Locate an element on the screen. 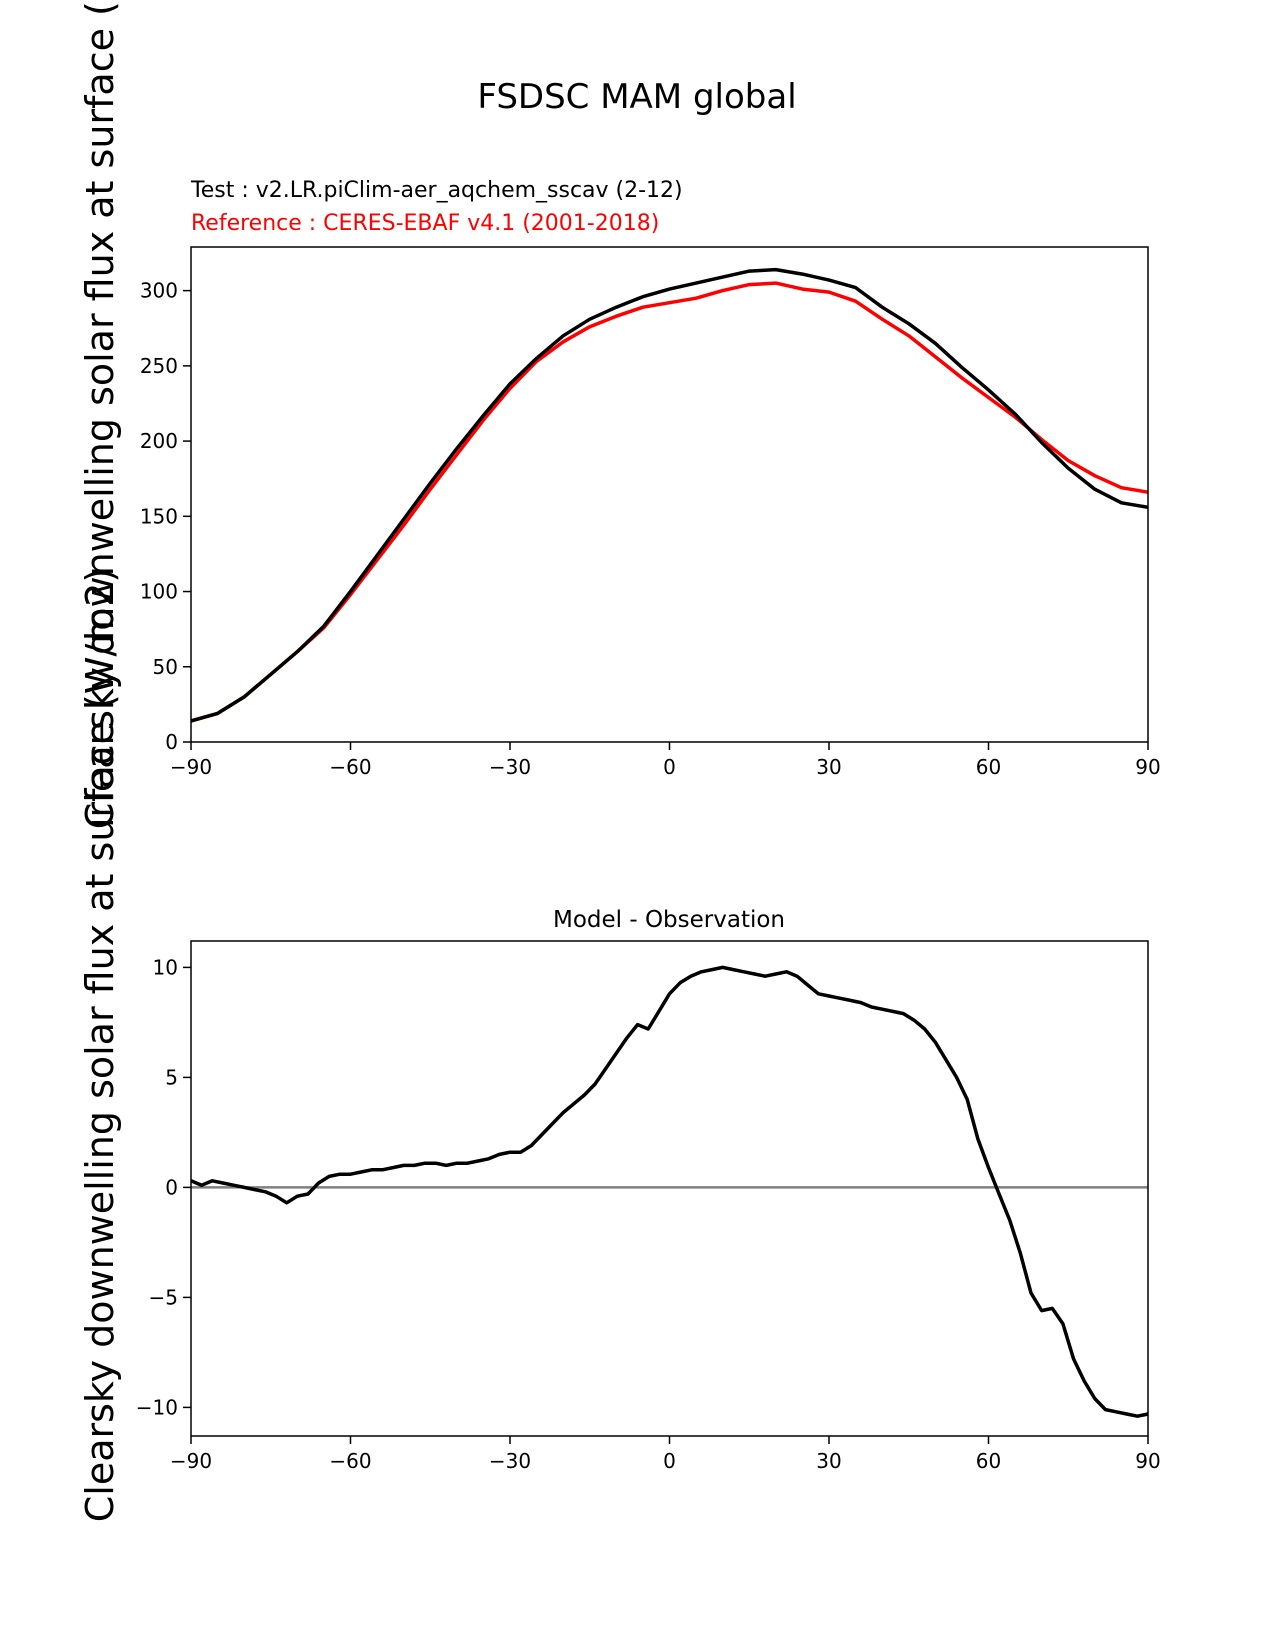 Image resolution: width=1275 pixels, height=1650 pixels. difference-title: Model - Observation is located at coordinates (669, 920).